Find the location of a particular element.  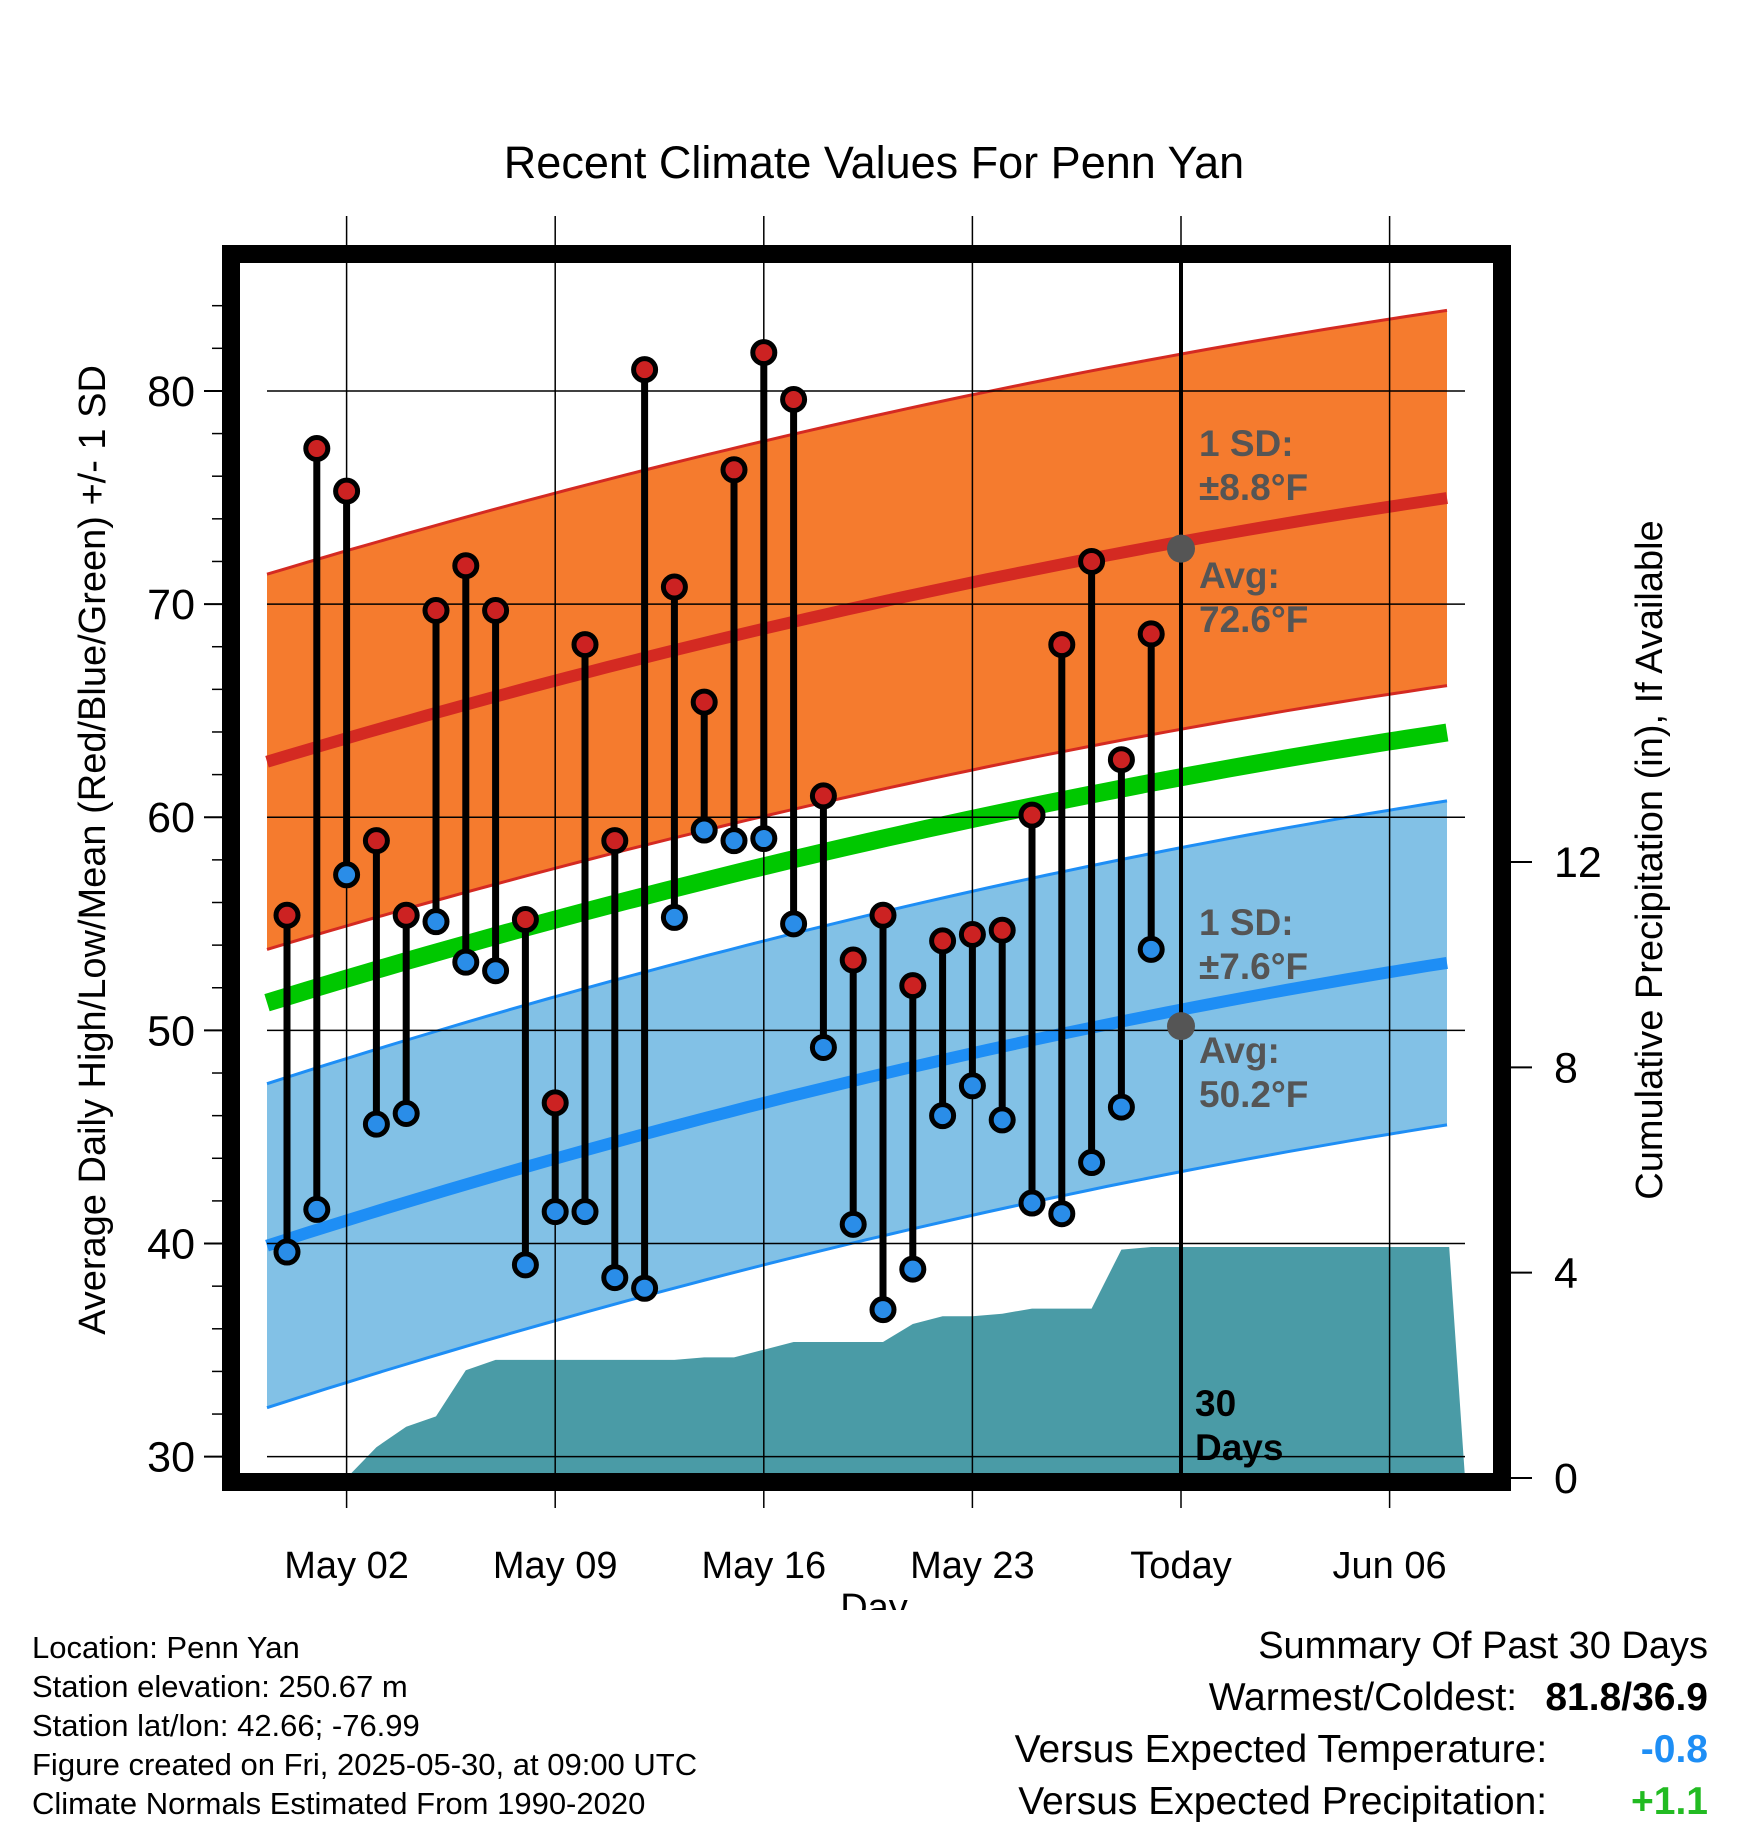

y-tick-label: 60 is located at coordinates (171, 818).